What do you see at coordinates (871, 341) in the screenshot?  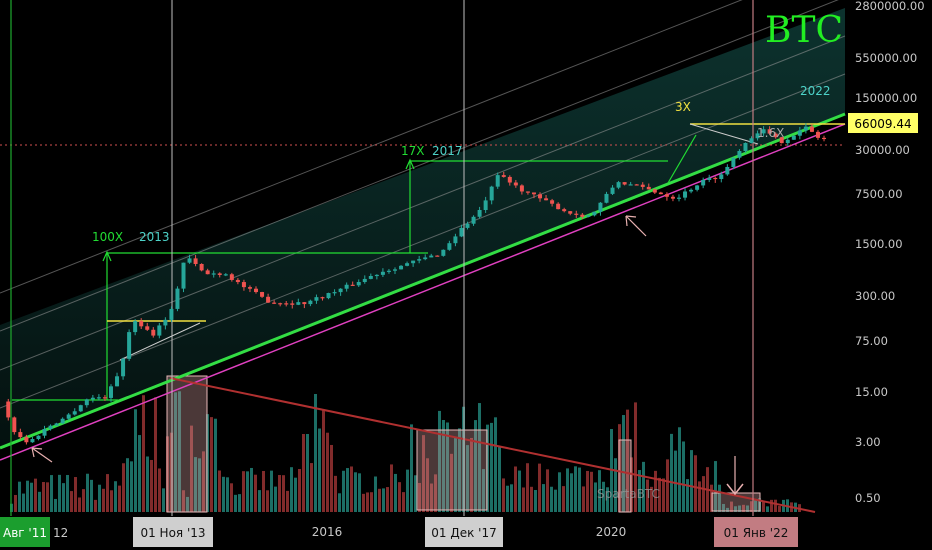 I see `price-tick-label: 75.00` at bounding box center [871, 341].